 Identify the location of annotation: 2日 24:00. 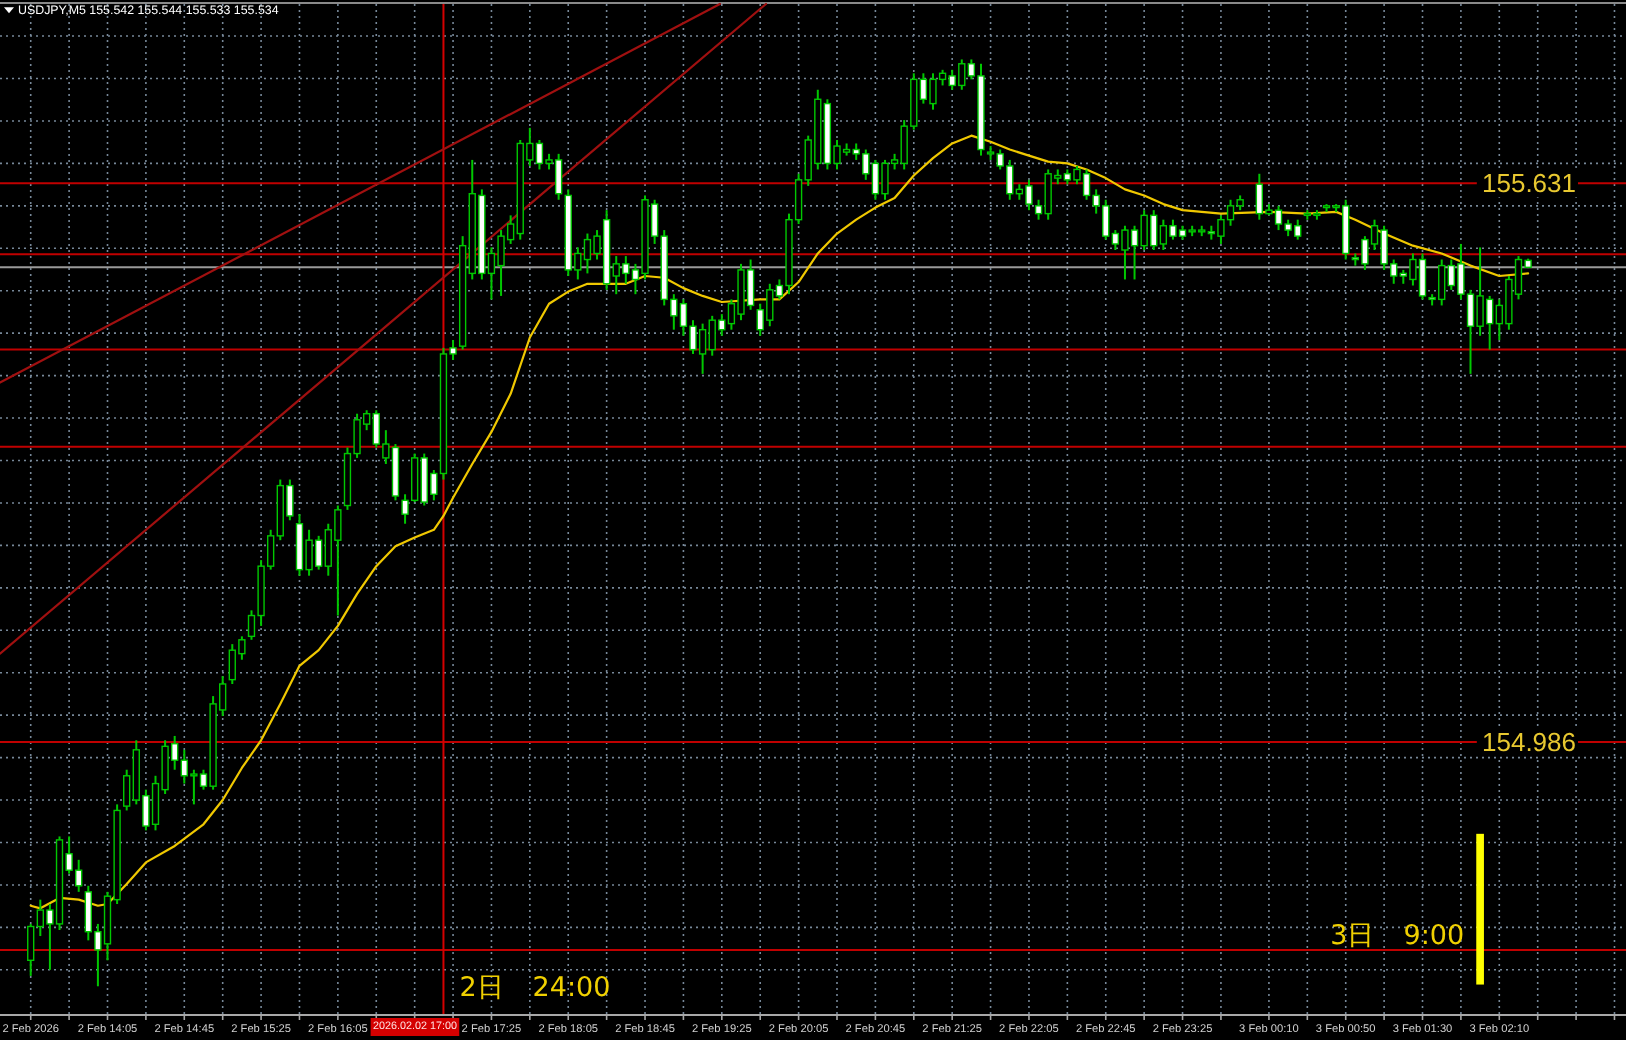
(535, 988).